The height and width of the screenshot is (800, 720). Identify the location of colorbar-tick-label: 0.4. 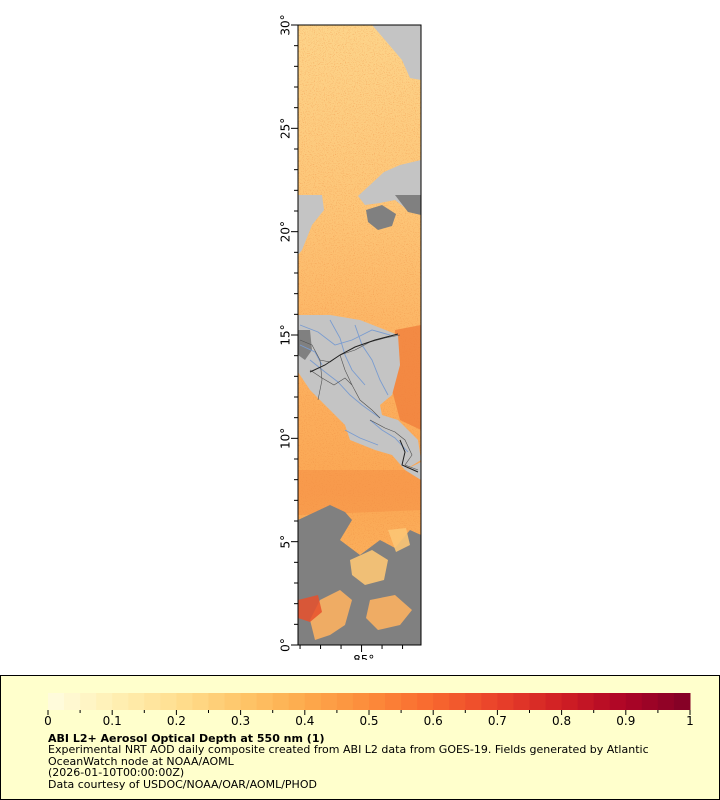
(304, 721).